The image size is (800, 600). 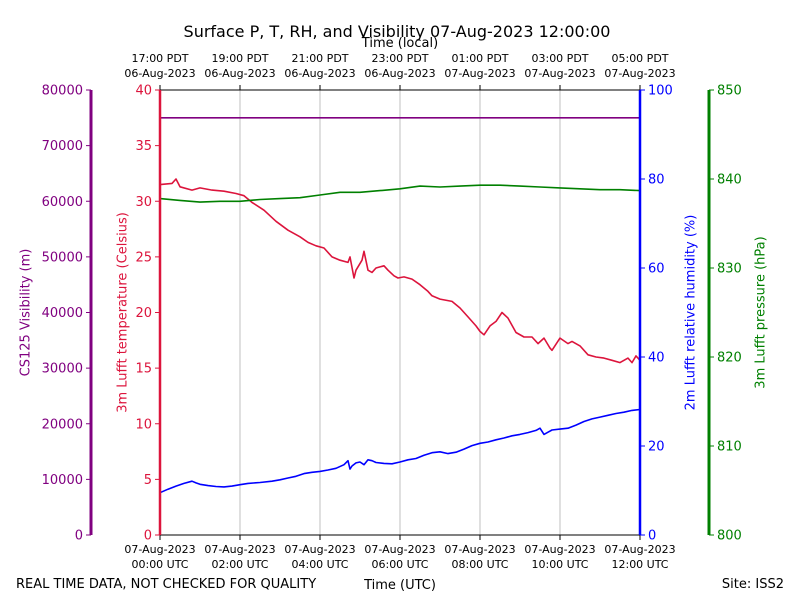 What do you see at coordinates (656, 447) in the screenshot?
I see `humidity-tick-label: 20` at bounding box center [656, 447].